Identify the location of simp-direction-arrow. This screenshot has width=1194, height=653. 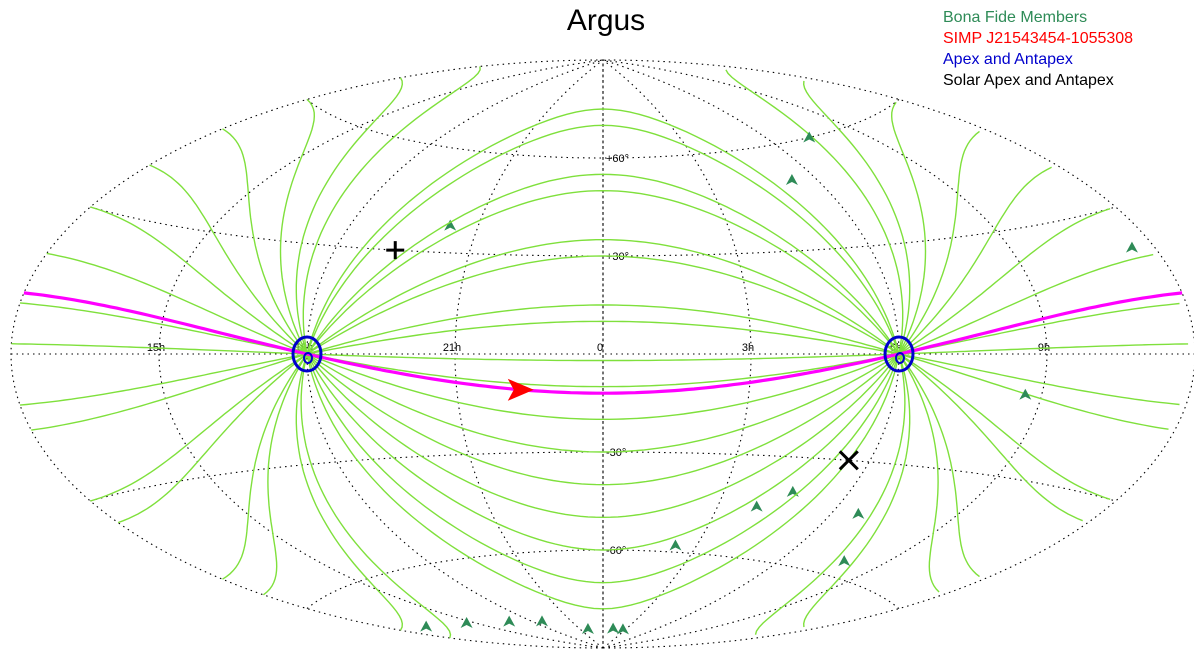
(520, 389).